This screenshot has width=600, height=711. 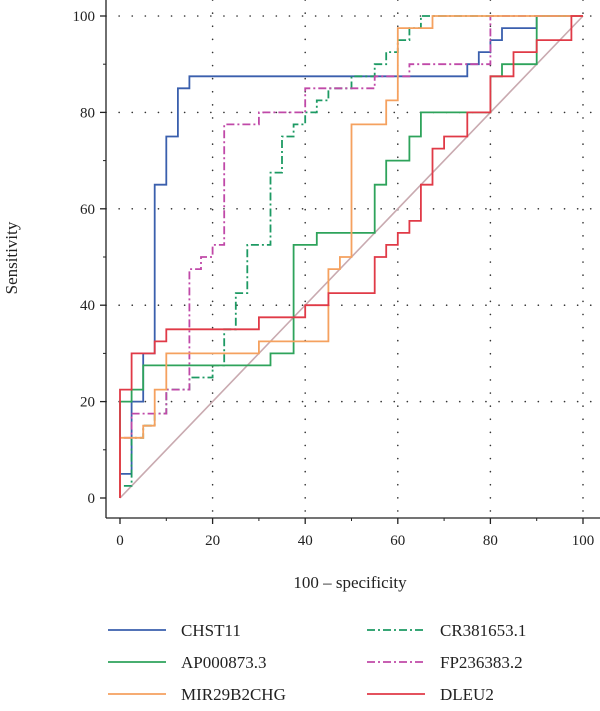 What do you see at coordinates (87, 113) in the screenshot?
I see `y-tick-label: 80` at bounding box center [87, 113].